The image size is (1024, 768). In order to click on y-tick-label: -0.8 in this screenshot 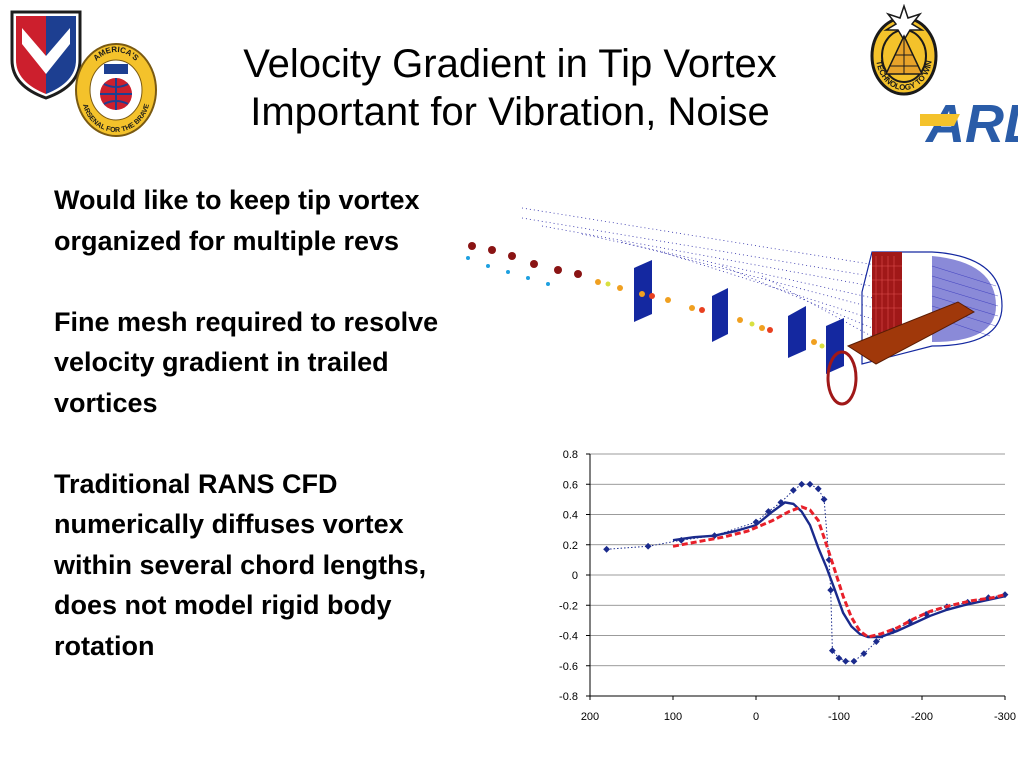, I will do `click(568, 697)`.